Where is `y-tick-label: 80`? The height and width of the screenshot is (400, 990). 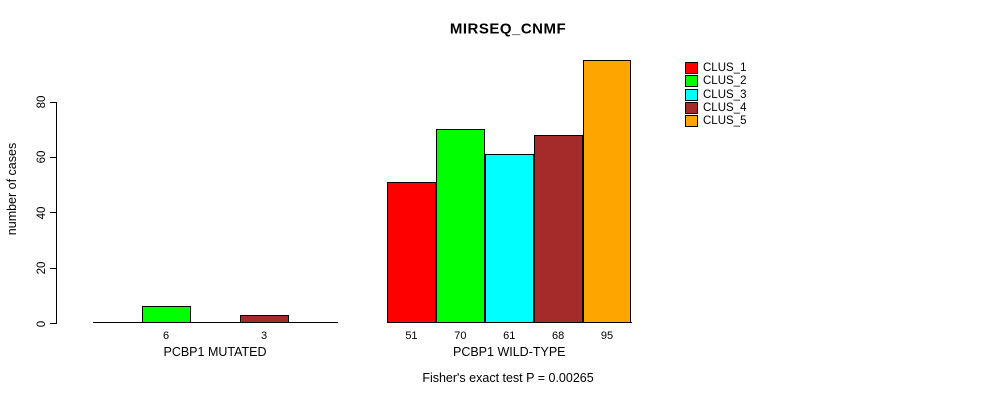
y-tick-label: 80 is located at coordinates (42, 102).